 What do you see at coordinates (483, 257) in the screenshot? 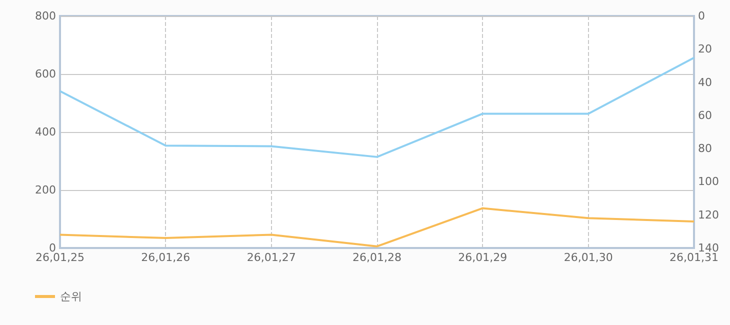
I see `x-tick-label: 26,01,29` at bounding box center [483, 257].